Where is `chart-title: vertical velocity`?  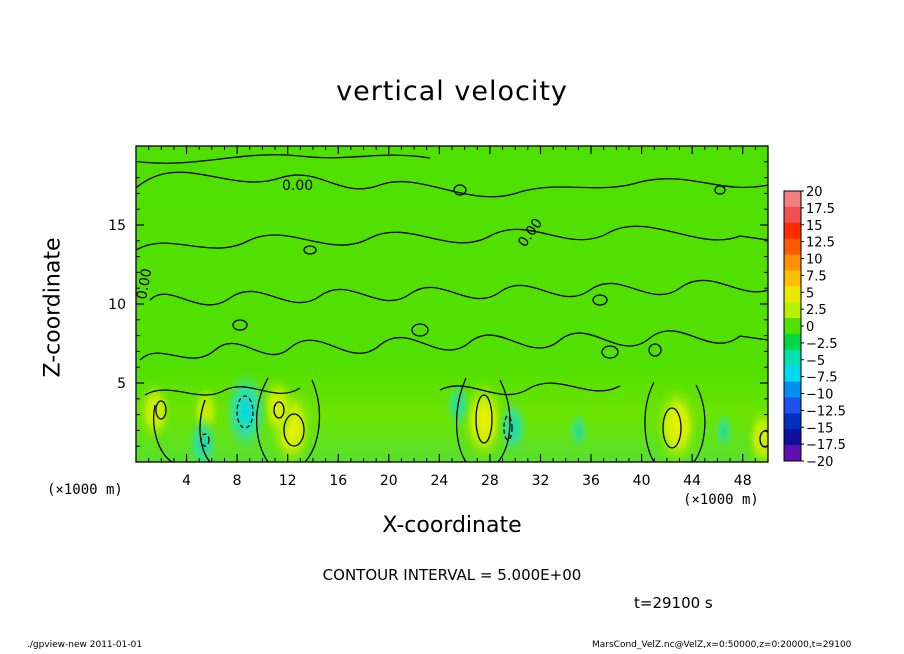 chart-title: vertical velocity is located at coordinates (452, 91).